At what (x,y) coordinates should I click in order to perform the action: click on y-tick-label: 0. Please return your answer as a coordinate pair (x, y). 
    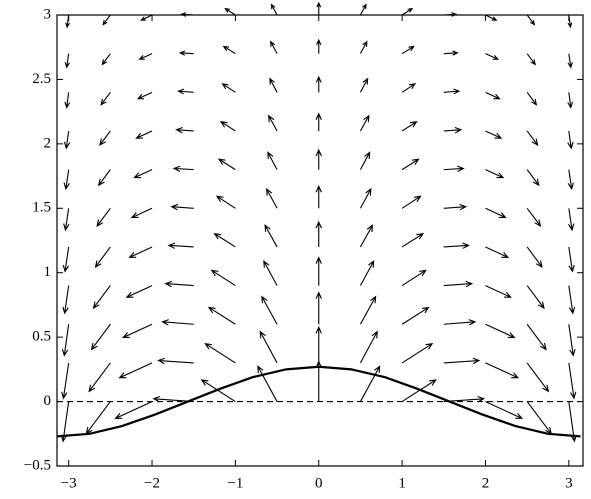
    Looking at the image, I should click on (48, 401).